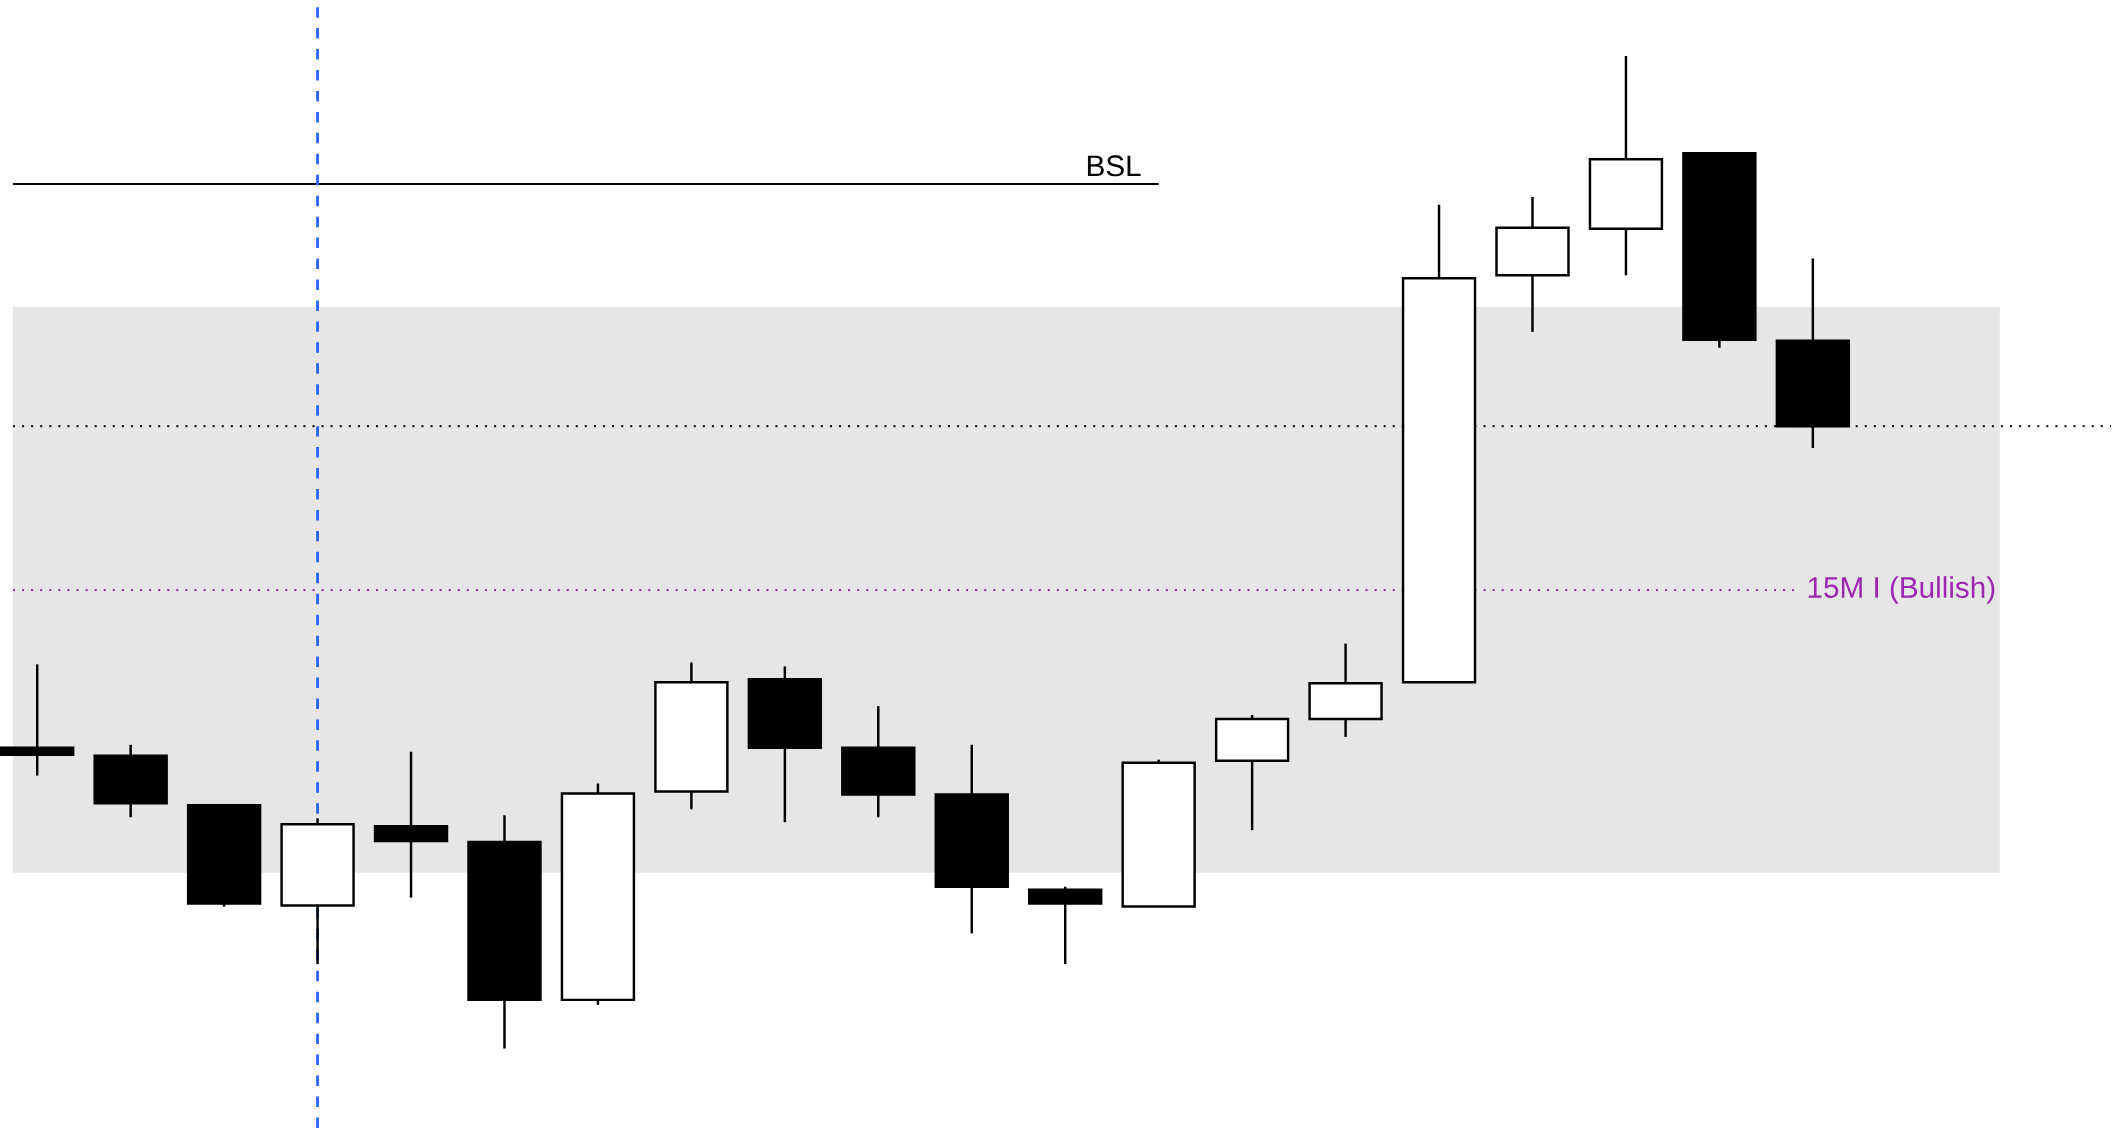 The height and width of the screenshot is (1129, 2112). What do you see at coordinates (1901, 589) in the screenshot?
I see `ref-line-label: 15M I (Bullish)` at bounding box center [1901, 589].